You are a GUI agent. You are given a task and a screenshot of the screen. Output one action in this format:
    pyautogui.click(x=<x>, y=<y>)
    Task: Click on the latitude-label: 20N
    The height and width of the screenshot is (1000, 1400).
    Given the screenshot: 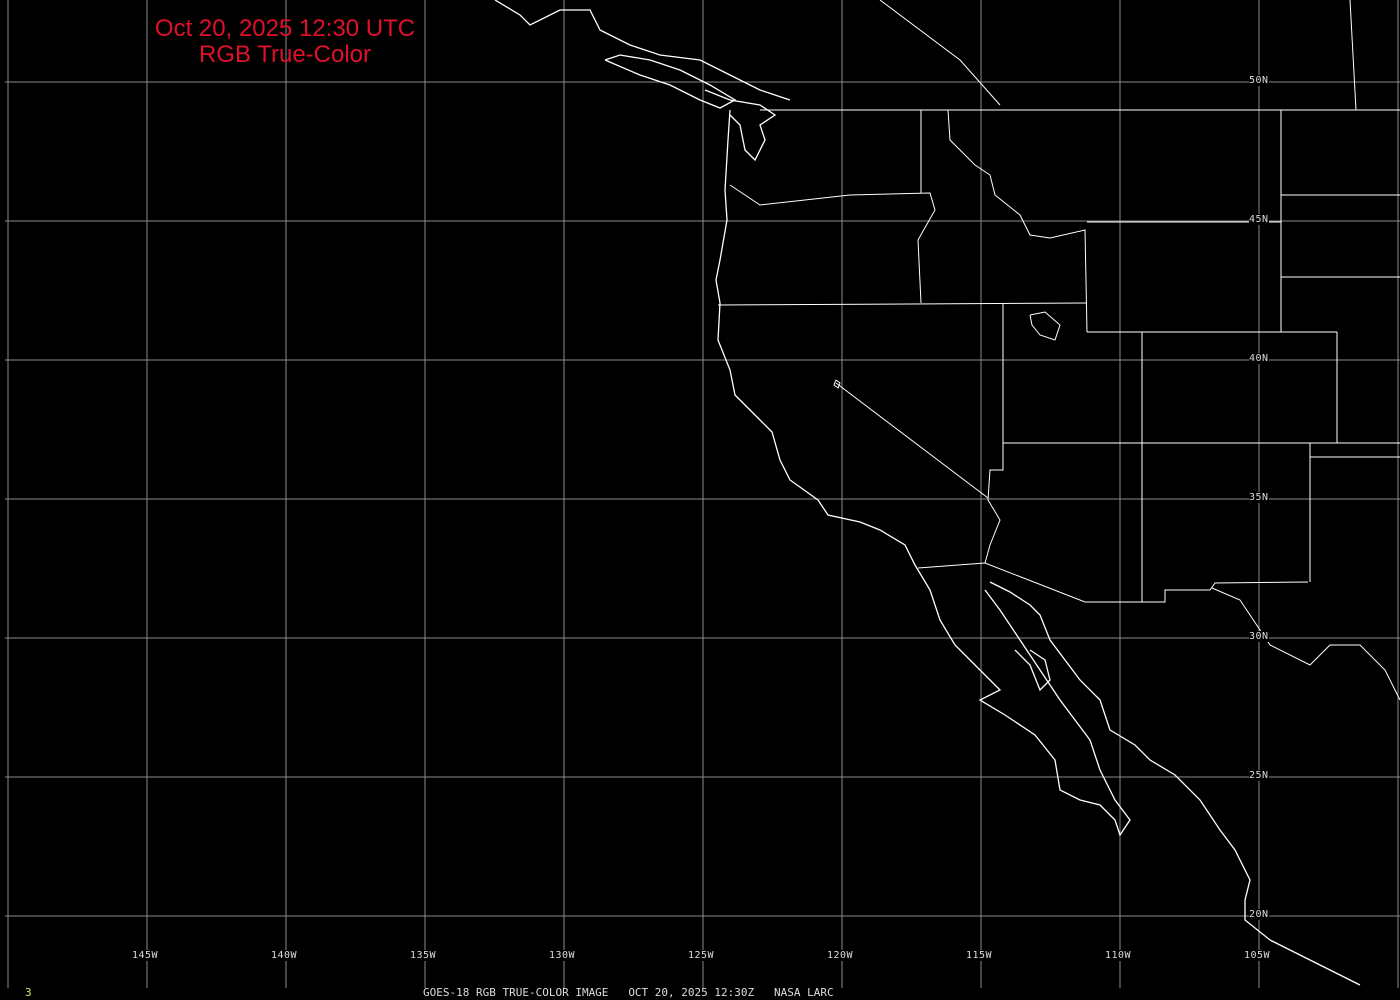 What is the action you would take?
    pyautogui.click(x=1259, y=914)
    